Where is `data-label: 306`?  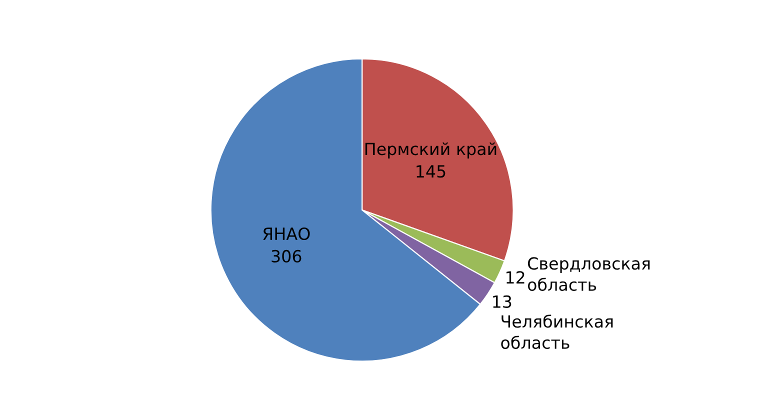
data-label: 306 is located at coordinates (287, 256).